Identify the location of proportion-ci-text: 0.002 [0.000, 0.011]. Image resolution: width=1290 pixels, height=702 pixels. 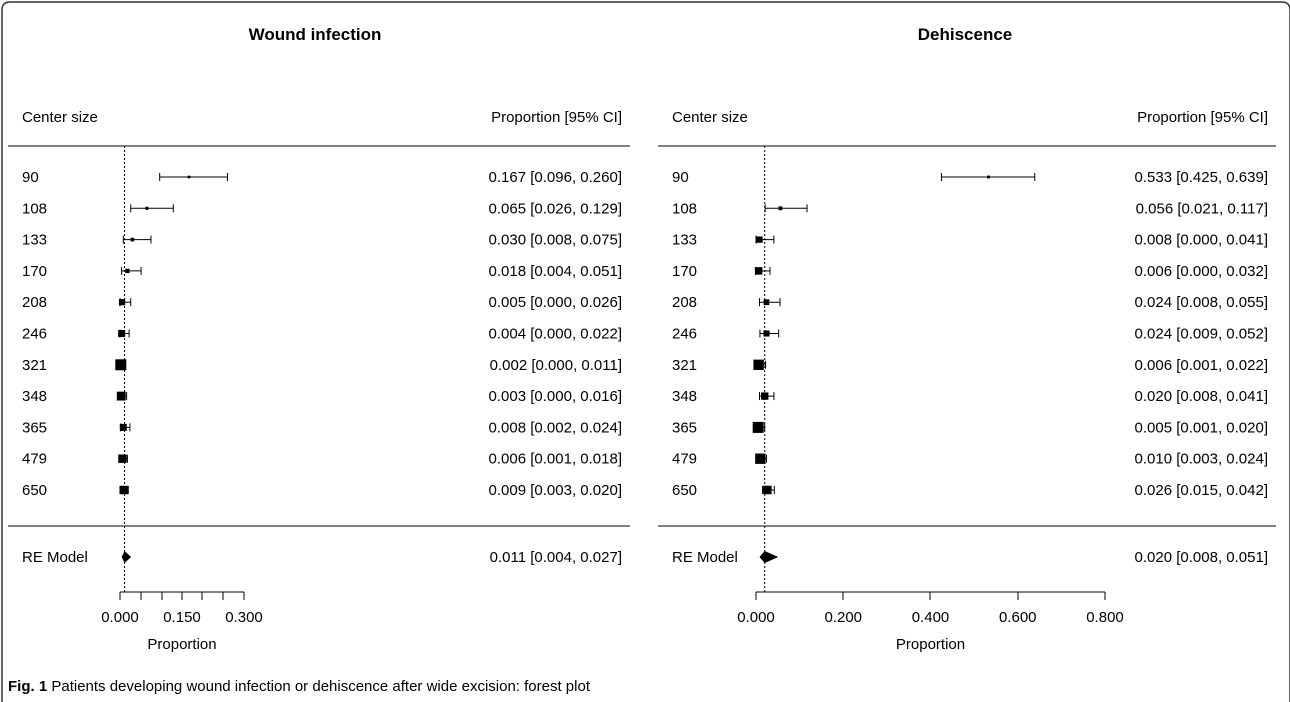
(556, 365).